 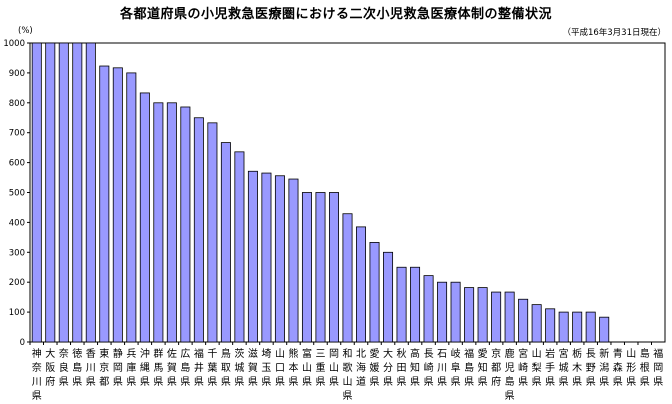 I want to click on category-label: 徳島県, so click(x=77, y=367).